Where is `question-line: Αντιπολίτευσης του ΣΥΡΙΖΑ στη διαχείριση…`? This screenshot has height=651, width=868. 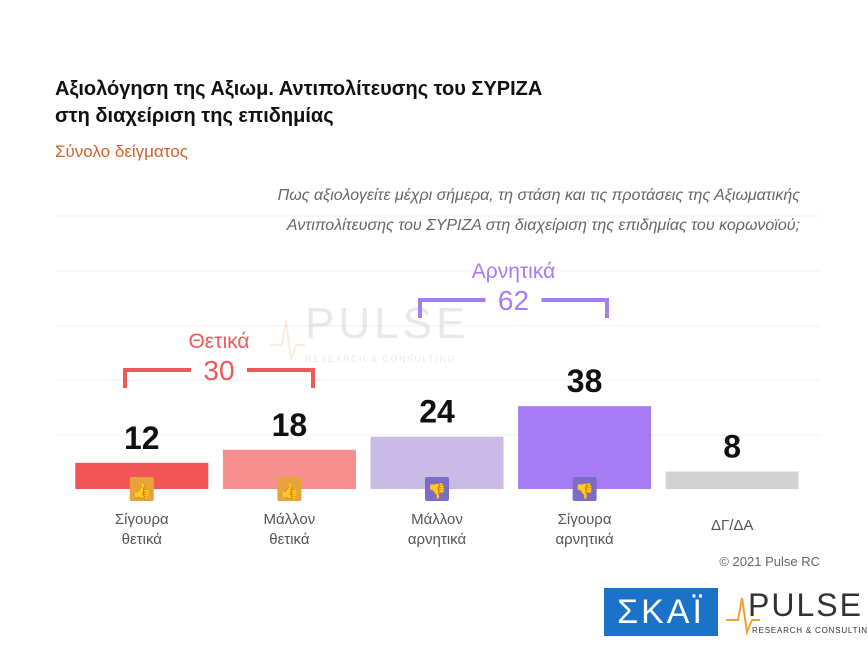 question-line: Αντιπολίτευσης του ΣΥΡΙΖΑ στη διαχείριση… is located at coordinates (543, 225).